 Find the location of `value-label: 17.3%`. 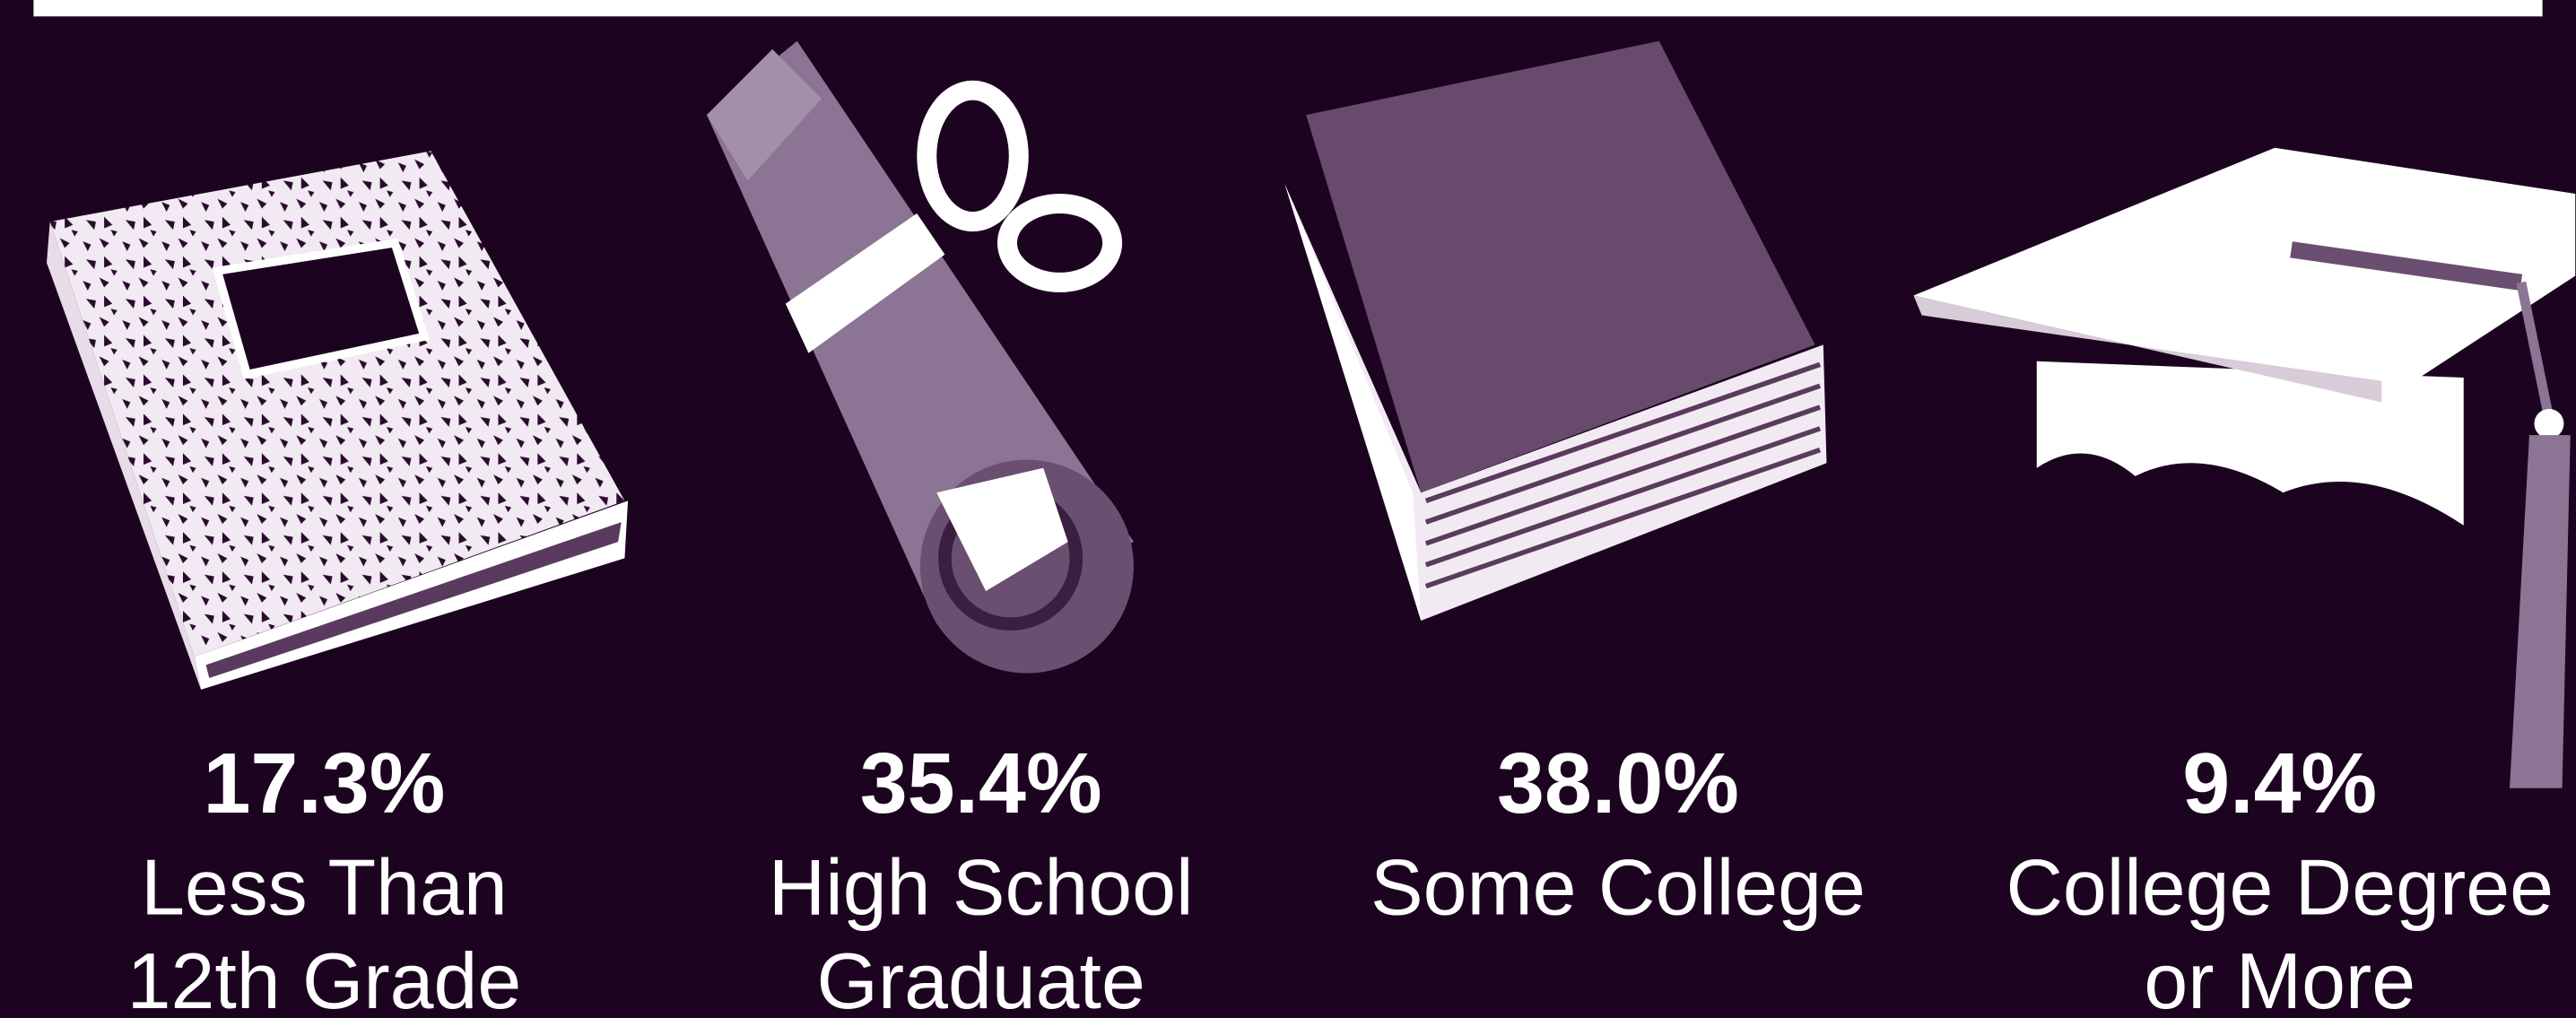

value-label: 17.3% is located at coordinates (324, 783).